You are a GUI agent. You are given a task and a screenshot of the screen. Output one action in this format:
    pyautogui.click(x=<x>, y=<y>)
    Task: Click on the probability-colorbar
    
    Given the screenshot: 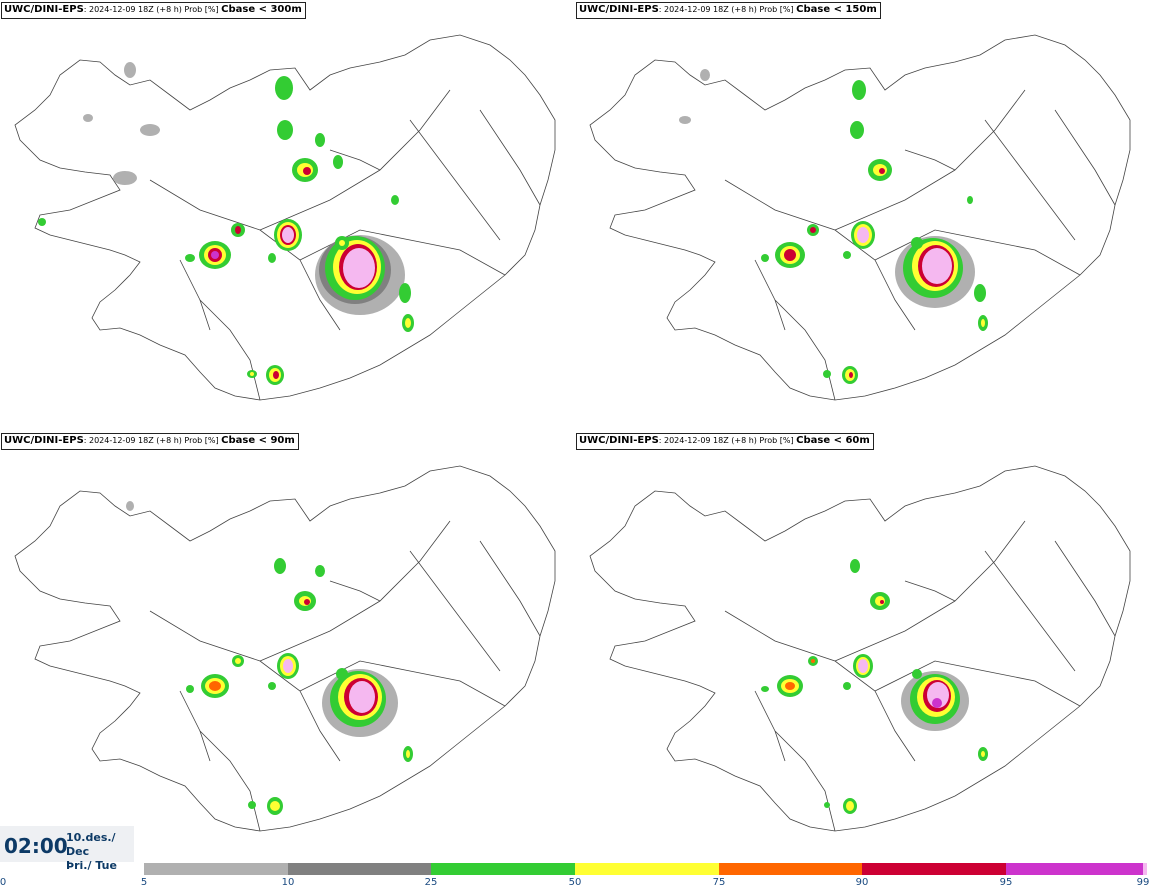 What is the action you would take?
    pyautogui.click(x=645, y=869)
    